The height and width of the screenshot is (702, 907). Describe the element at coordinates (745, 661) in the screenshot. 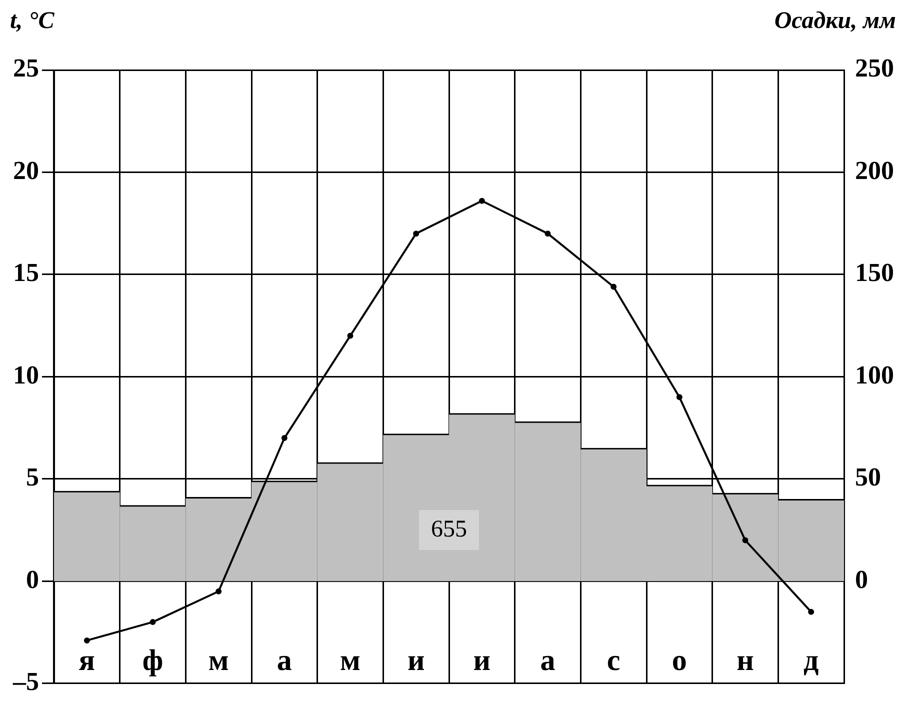

I see `x-tick-label: н` at that location.